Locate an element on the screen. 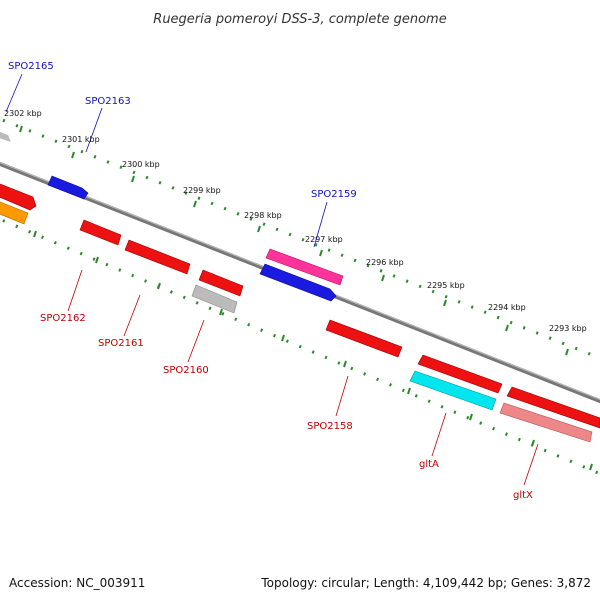  gene-arrow-spo2163 is located at coordinates (68, 187).